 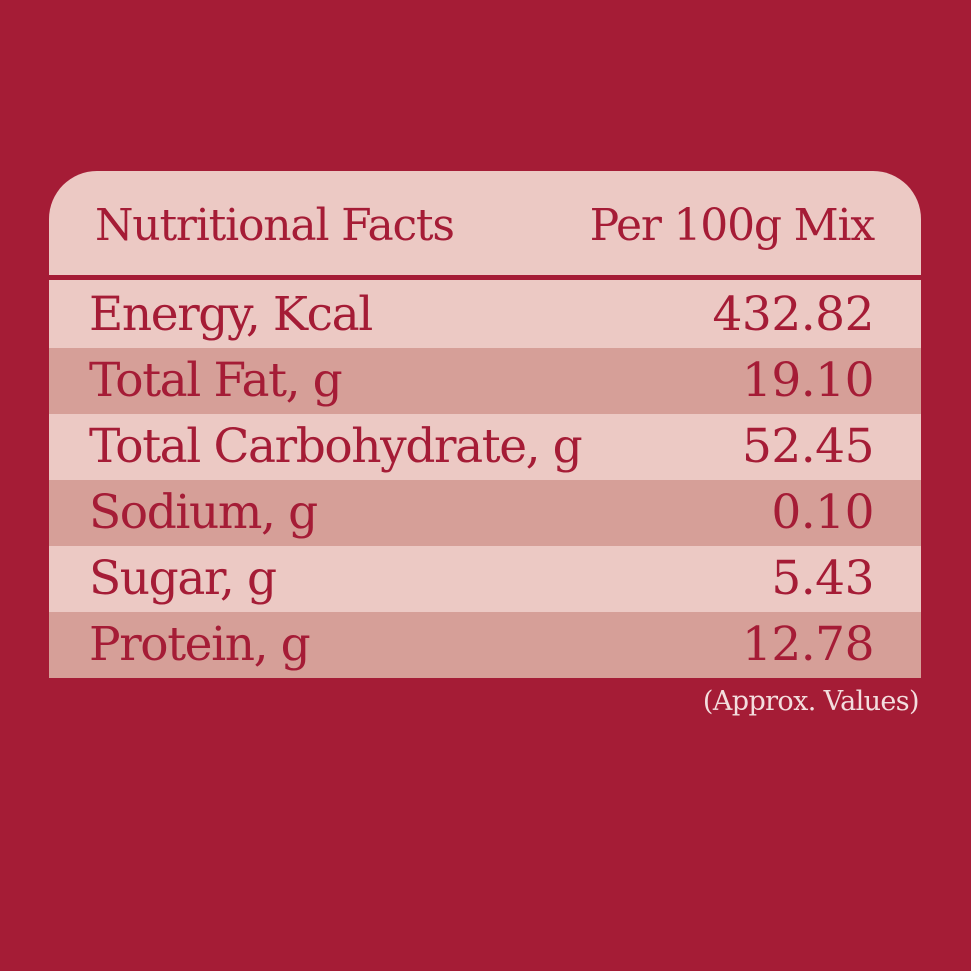 I want to click on nutrition-row-protein: Protein, g 12.78, so click(x=485, y=645).